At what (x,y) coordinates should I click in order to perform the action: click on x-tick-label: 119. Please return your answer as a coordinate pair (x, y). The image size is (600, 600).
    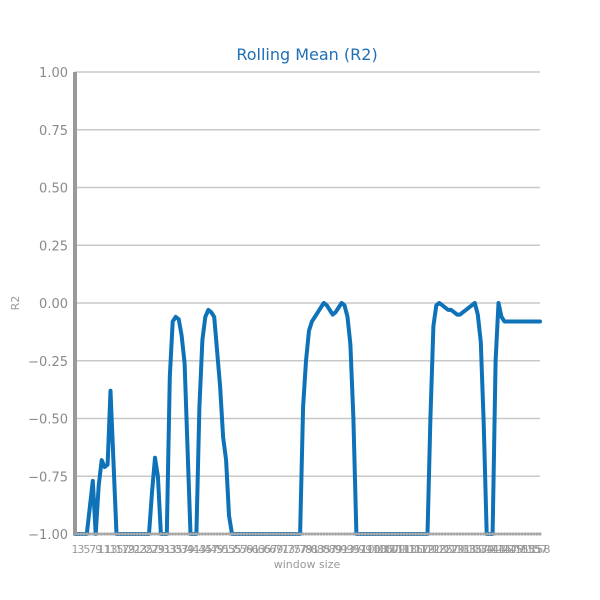
    Looking at the image, I should click on (424, 549).